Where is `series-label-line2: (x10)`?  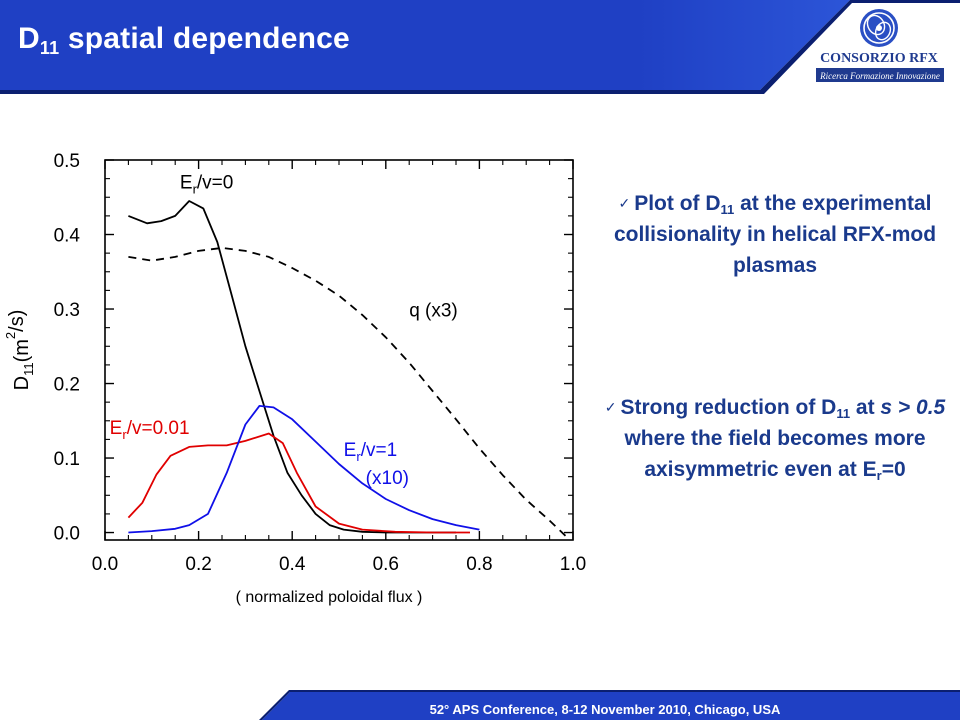 series-label-line2: (x10) is located at coordinates (387, 478).